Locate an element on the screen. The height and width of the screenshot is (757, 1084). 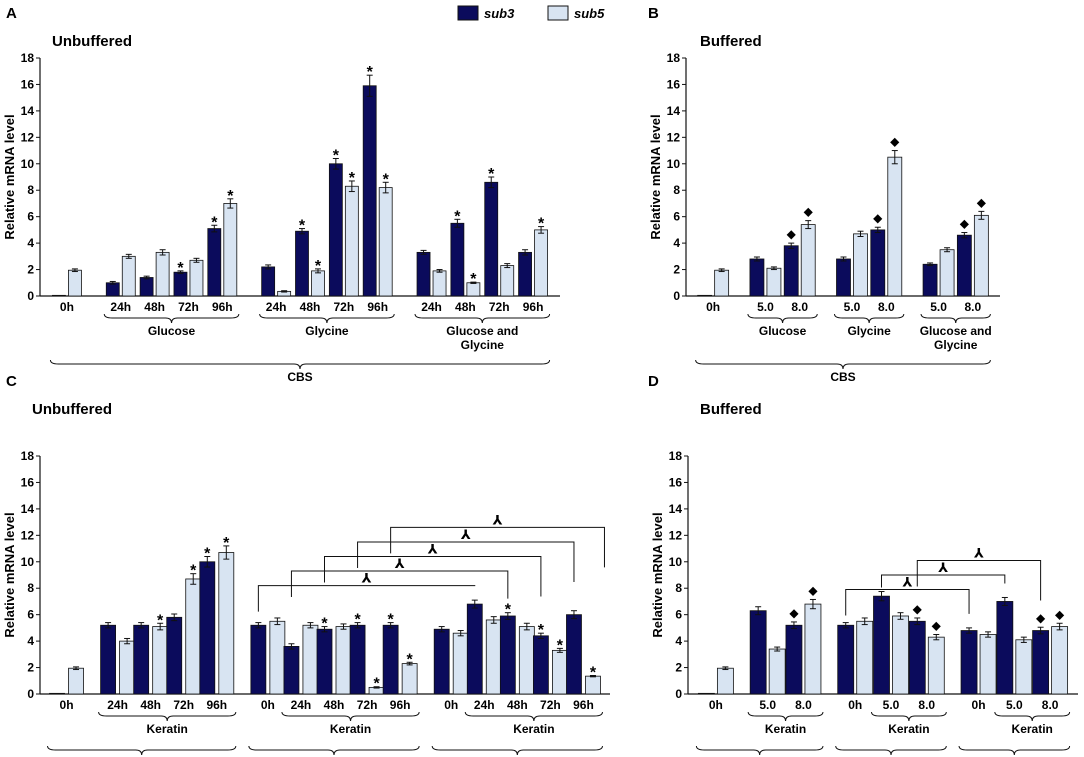
group-label: CBS is located at coordinates (842, 377).